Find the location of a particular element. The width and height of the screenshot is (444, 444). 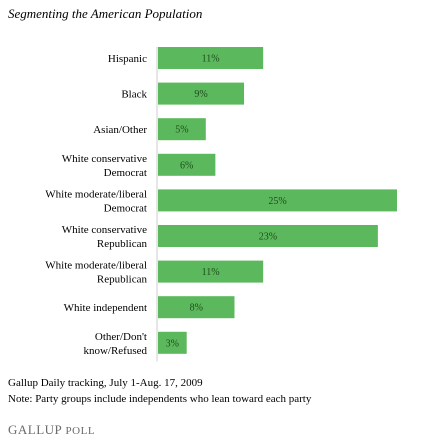

category-label-line: White independent is located at coordinates (105, 308).